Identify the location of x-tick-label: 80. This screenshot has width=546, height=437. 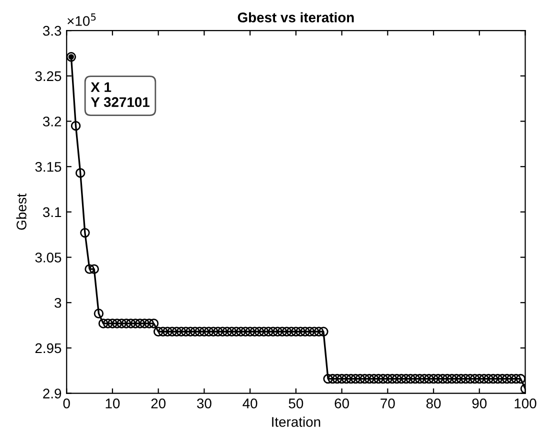
(433, 403).